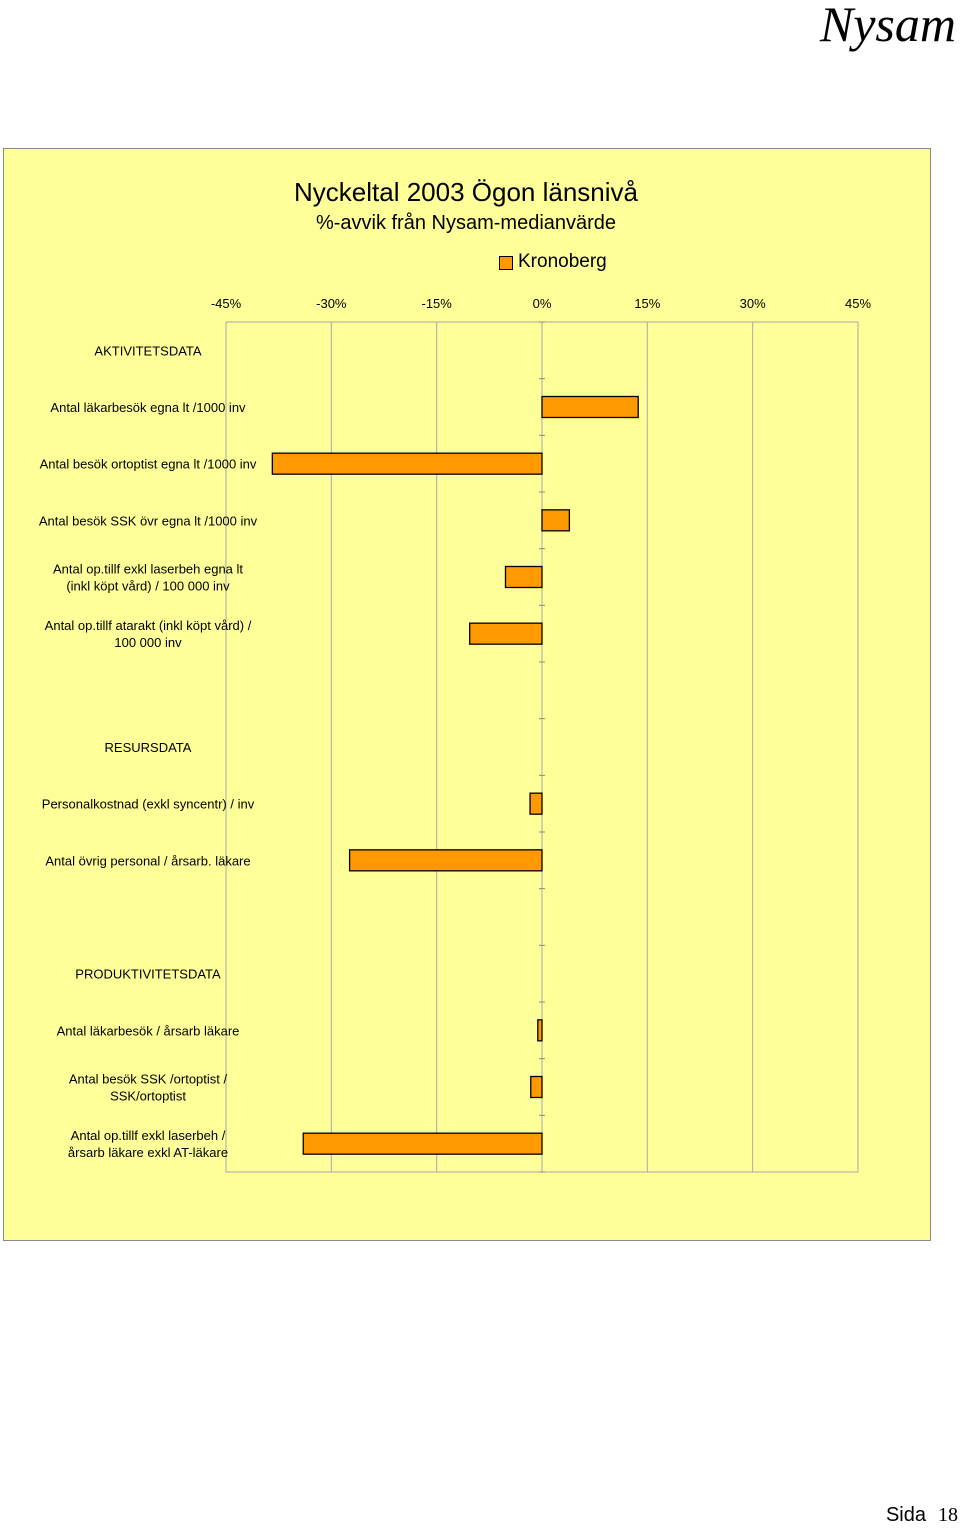  I want to click on category-label: årsarb läkare exkl AT-läkare, so click(148, 1152).